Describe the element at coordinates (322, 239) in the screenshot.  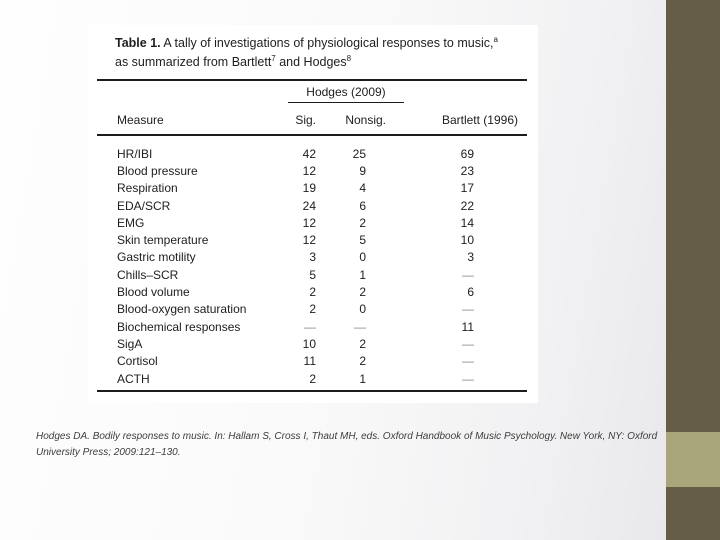
I see `table-row: Skin temperature 12 5 10` at that location.